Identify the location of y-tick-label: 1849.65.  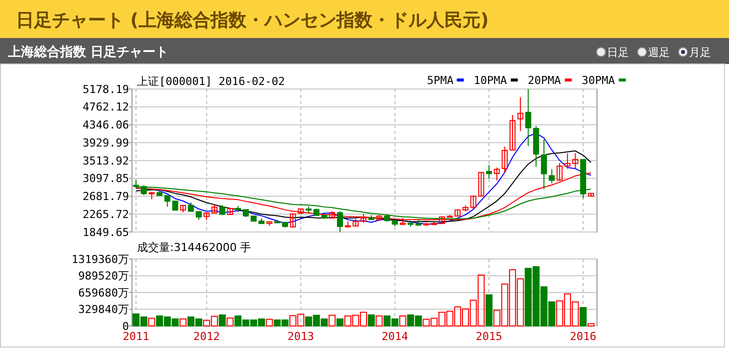
(105, 232).